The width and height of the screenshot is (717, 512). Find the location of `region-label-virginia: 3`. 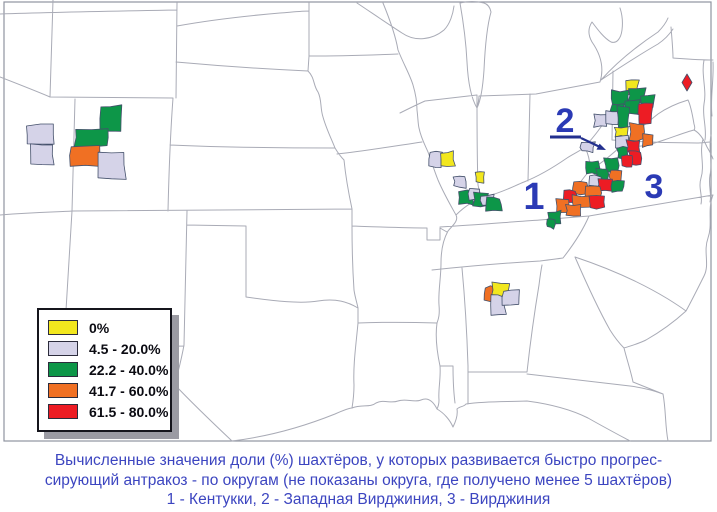

region-label-virginia: 3 is located at coordinates (654, 187).